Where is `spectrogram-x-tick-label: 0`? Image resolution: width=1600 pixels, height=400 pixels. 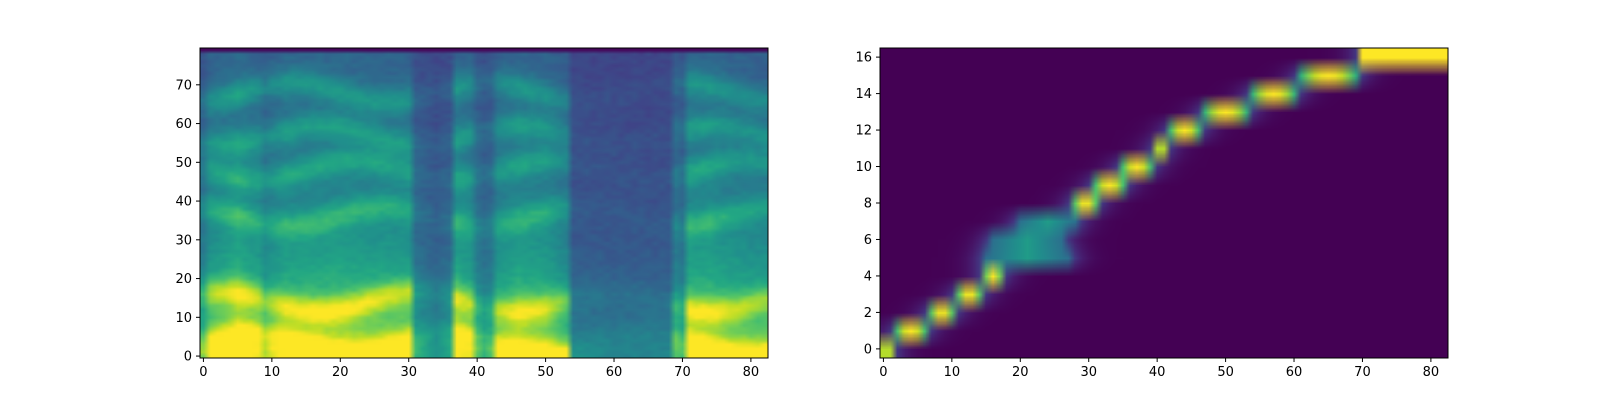 spectrogram-x-tick-label: 0 is located at coordinates (203, 372).